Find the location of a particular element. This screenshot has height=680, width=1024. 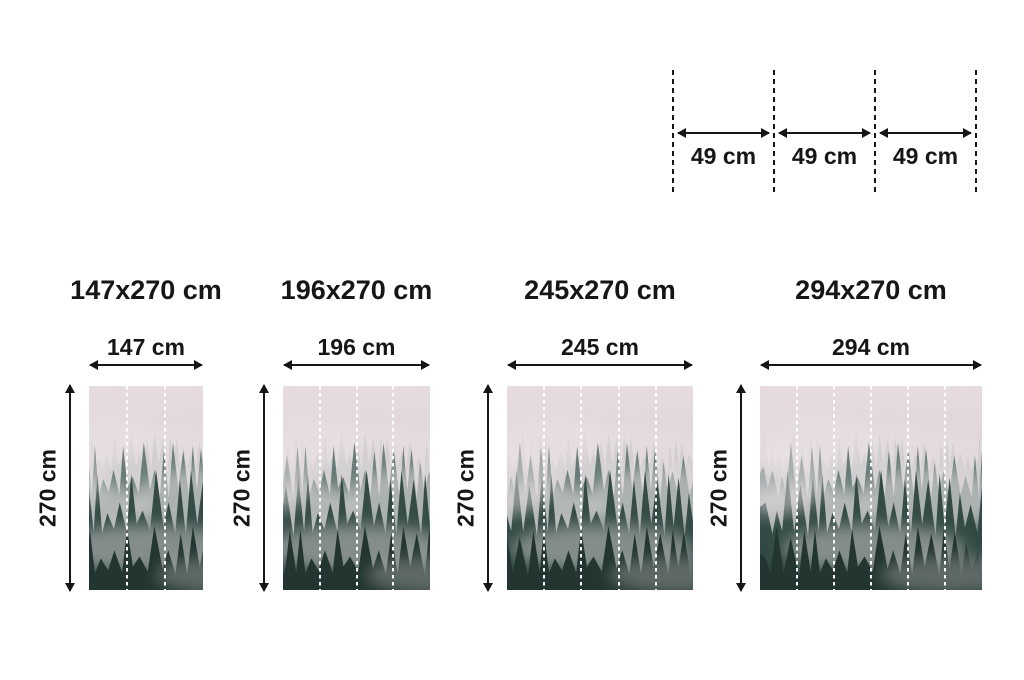

panel-width-diagram: 49 cm 49 cm 49 cm is located at coordinates (824, 132).